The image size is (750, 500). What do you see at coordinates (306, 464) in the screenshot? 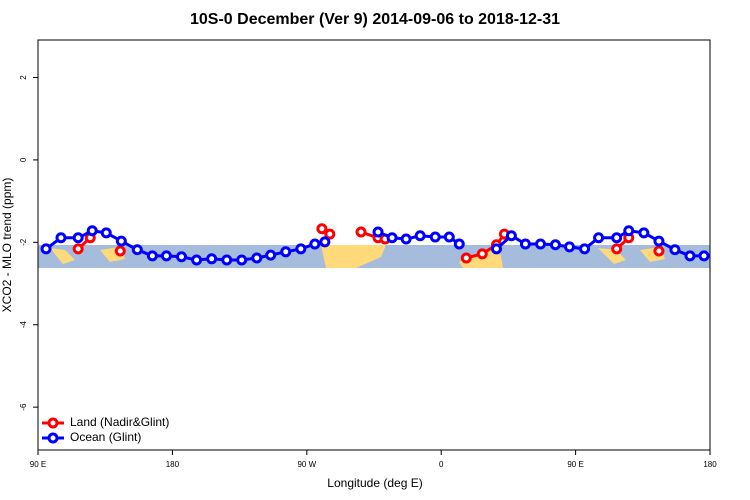
I see `x-tick-label: 90 W` at bounding box center [306, 464].